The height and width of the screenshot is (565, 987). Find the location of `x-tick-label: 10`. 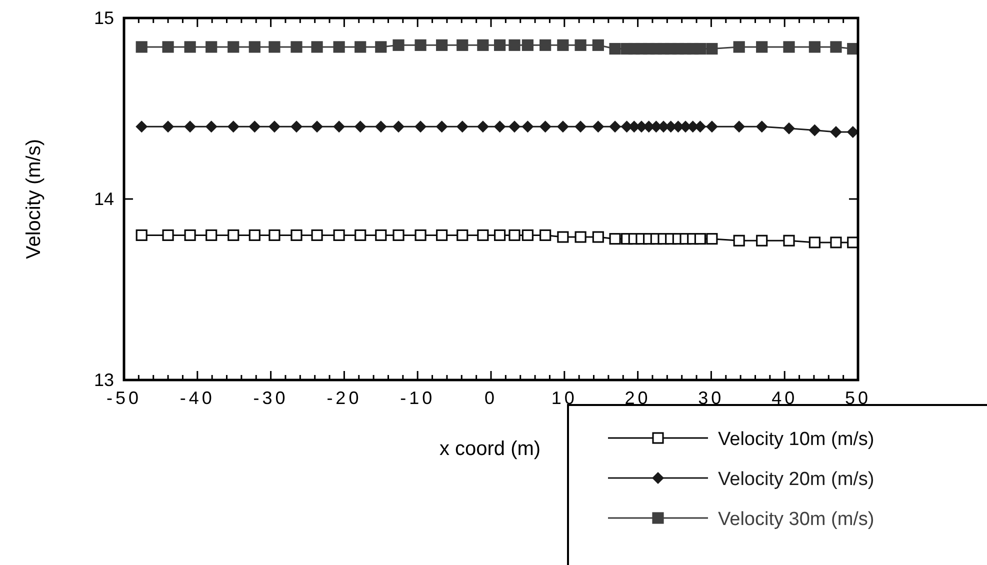

x-tick-label: 10 is located at coordinates (564, 398).